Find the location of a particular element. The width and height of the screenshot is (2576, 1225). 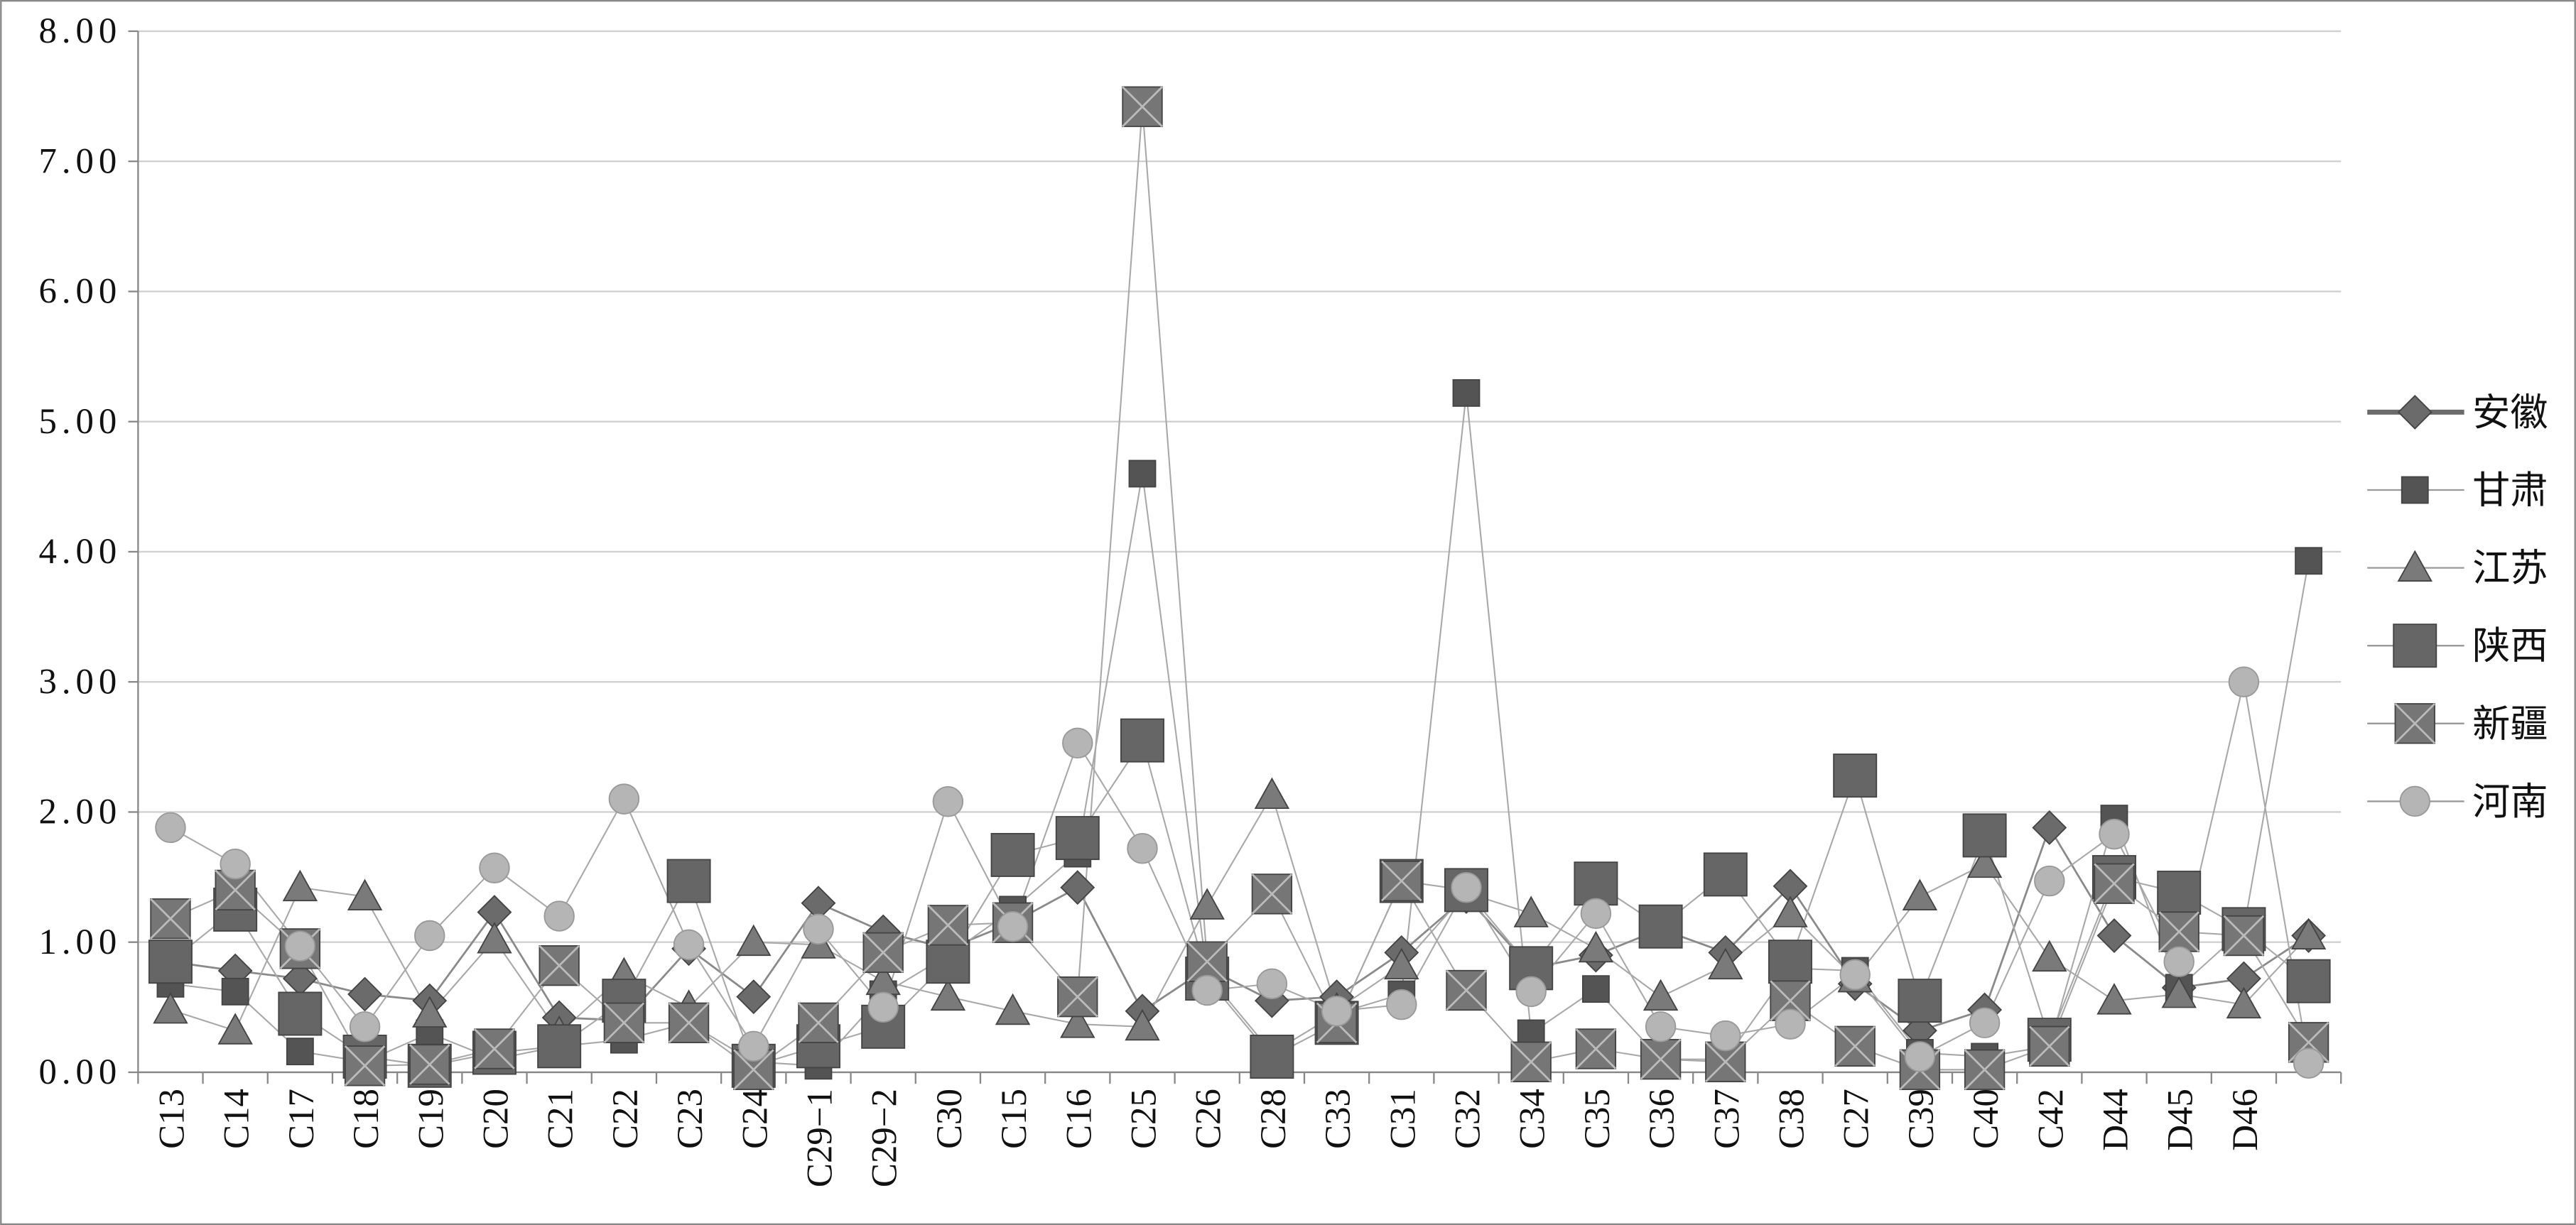

x-tick-label: C21 is located at coordinates (561, 1119).